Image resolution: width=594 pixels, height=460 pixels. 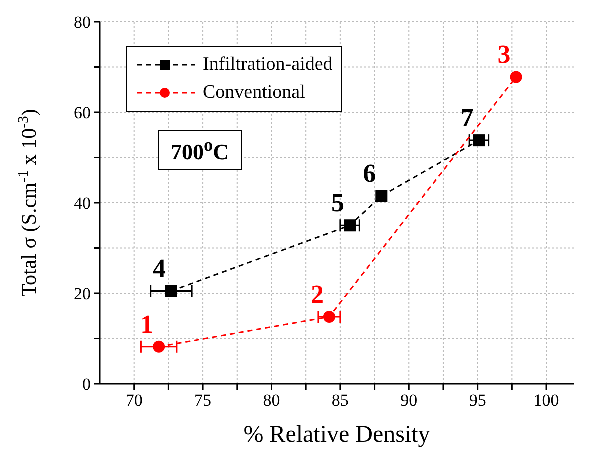 What do you see at coordinates (147, 324) in the screenshot?
I see `annotation: 1` at bounding box center [147, 324].